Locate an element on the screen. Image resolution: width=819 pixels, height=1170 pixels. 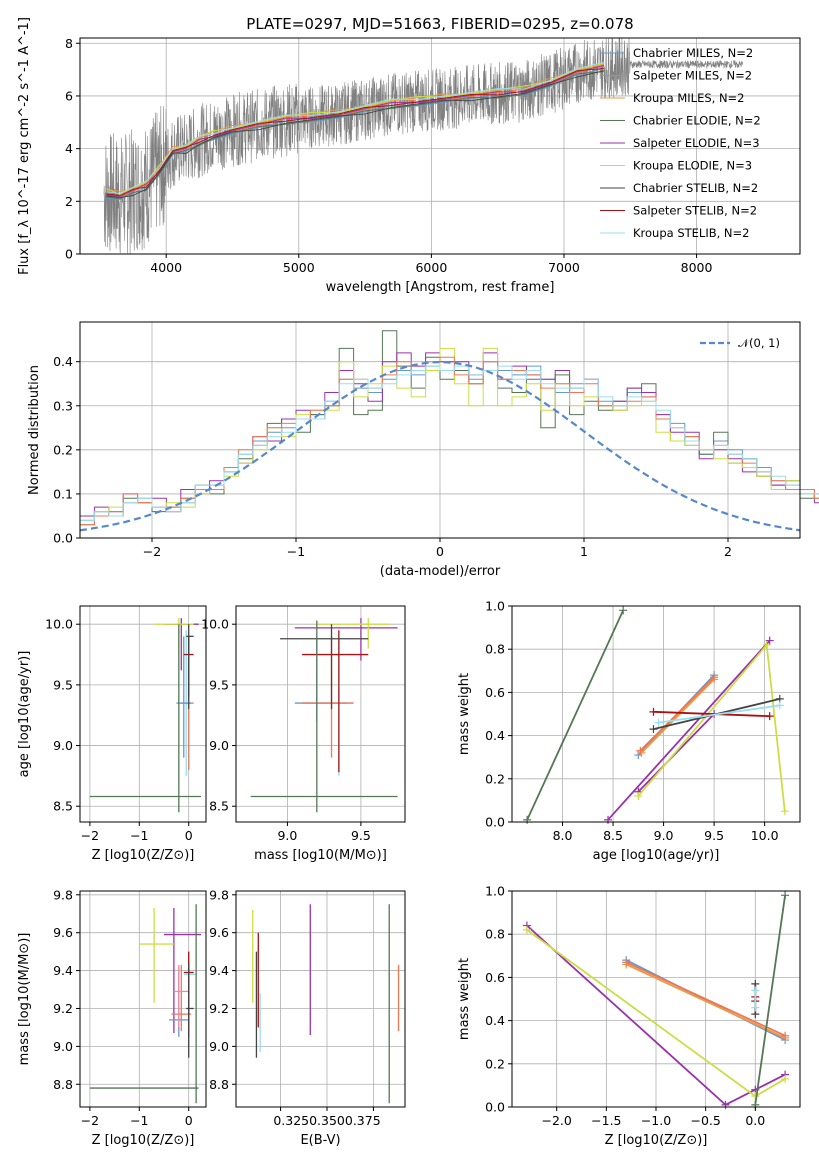
mass_weight_vs_age-marks is located at coordinates (656, 715).